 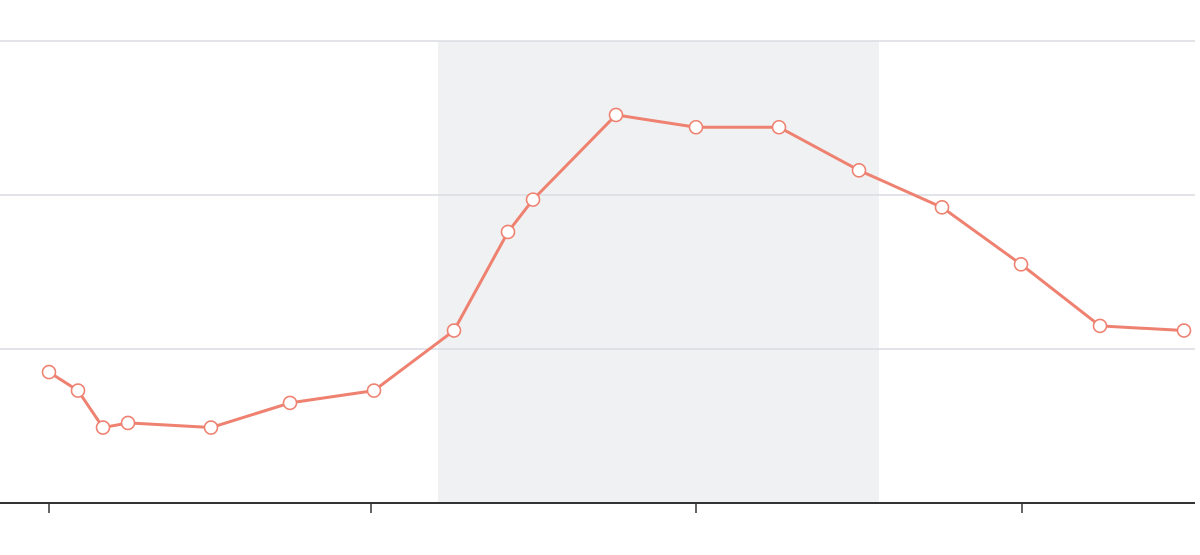 I want to click on x-axis, so click(x=597, y=507).